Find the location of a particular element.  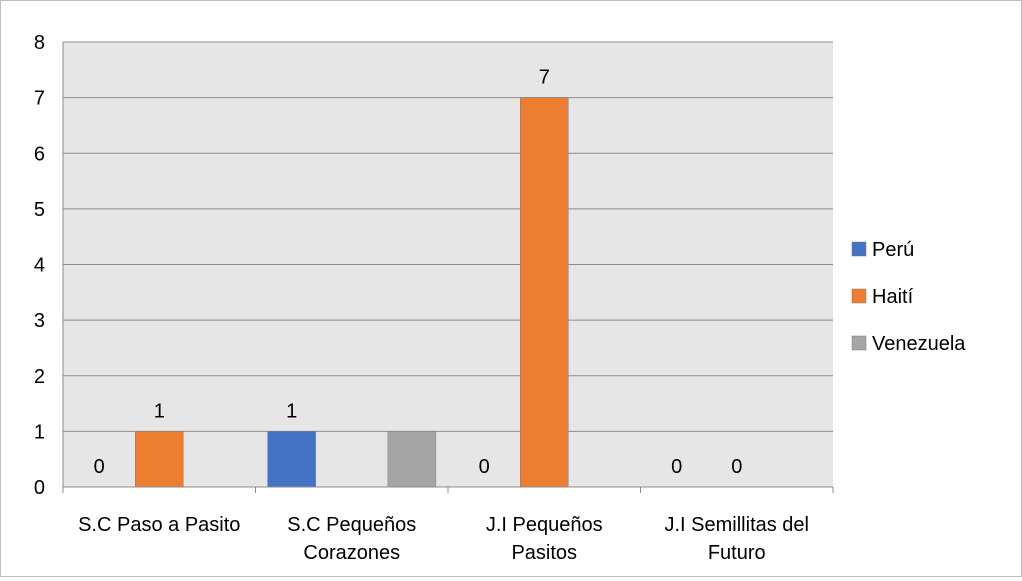

data-label-1-3: 0 is located at coordinates (736, 467).